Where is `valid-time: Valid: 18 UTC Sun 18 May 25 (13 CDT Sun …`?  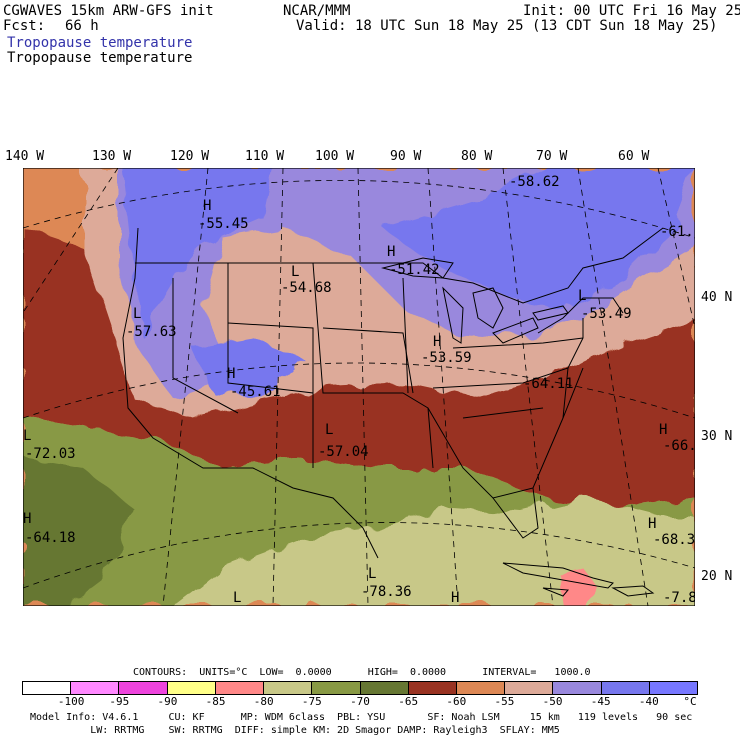
valid-time: Valid: 18 UTC Sun 18 May 25 (13 CDT Sun … is located at coordinates (507, 26).